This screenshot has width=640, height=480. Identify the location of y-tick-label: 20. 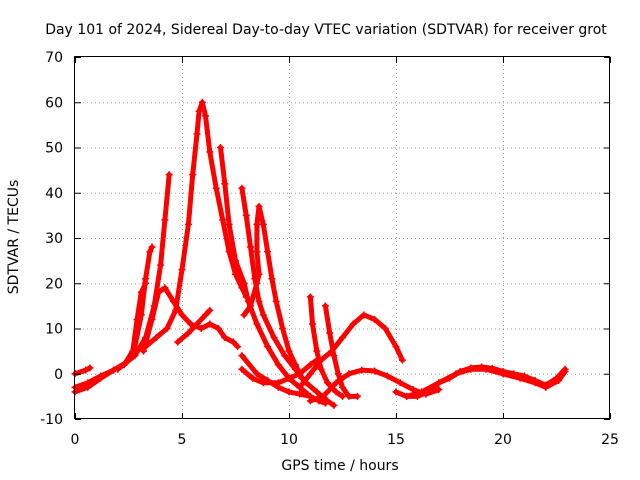
(54, 284).